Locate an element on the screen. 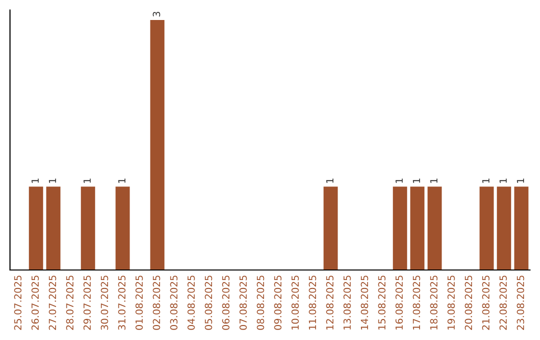  x-tick-label: 08.08.2025 is located at coordinates (260, 303).